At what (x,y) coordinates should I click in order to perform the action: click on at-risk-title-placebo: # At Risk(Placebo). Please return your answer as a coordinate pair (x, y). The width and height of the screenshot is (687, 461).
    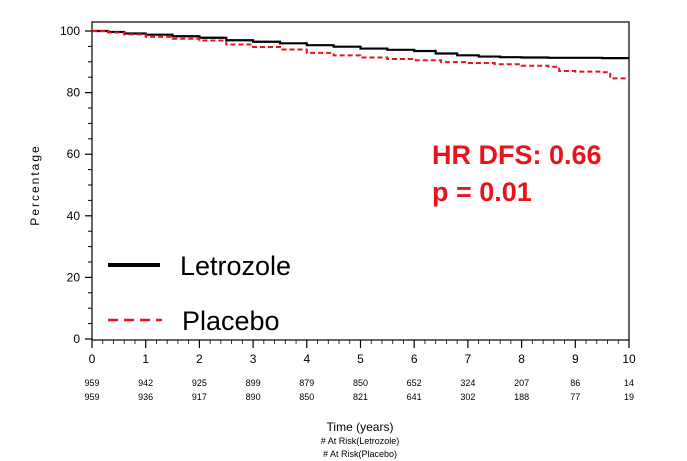
    Looking at the image, I should click on (360, 454).